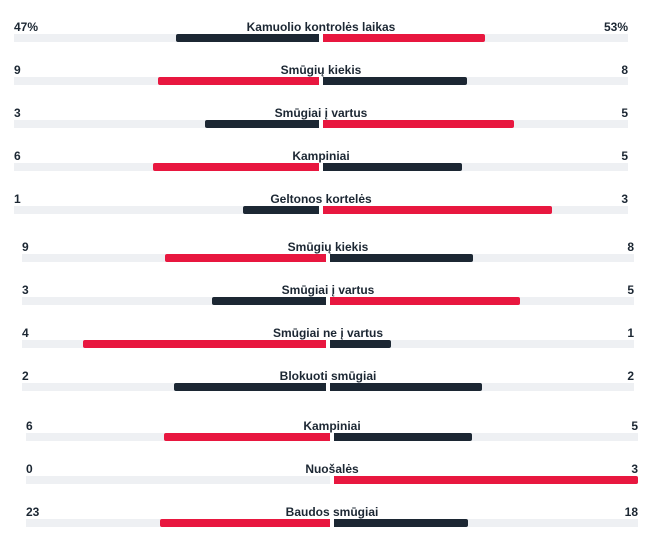 The width and height of the screenshot is (662, 553). I want to click on stat-row: 4 Smūgiai ne į vartus 1, so click(328, 341).